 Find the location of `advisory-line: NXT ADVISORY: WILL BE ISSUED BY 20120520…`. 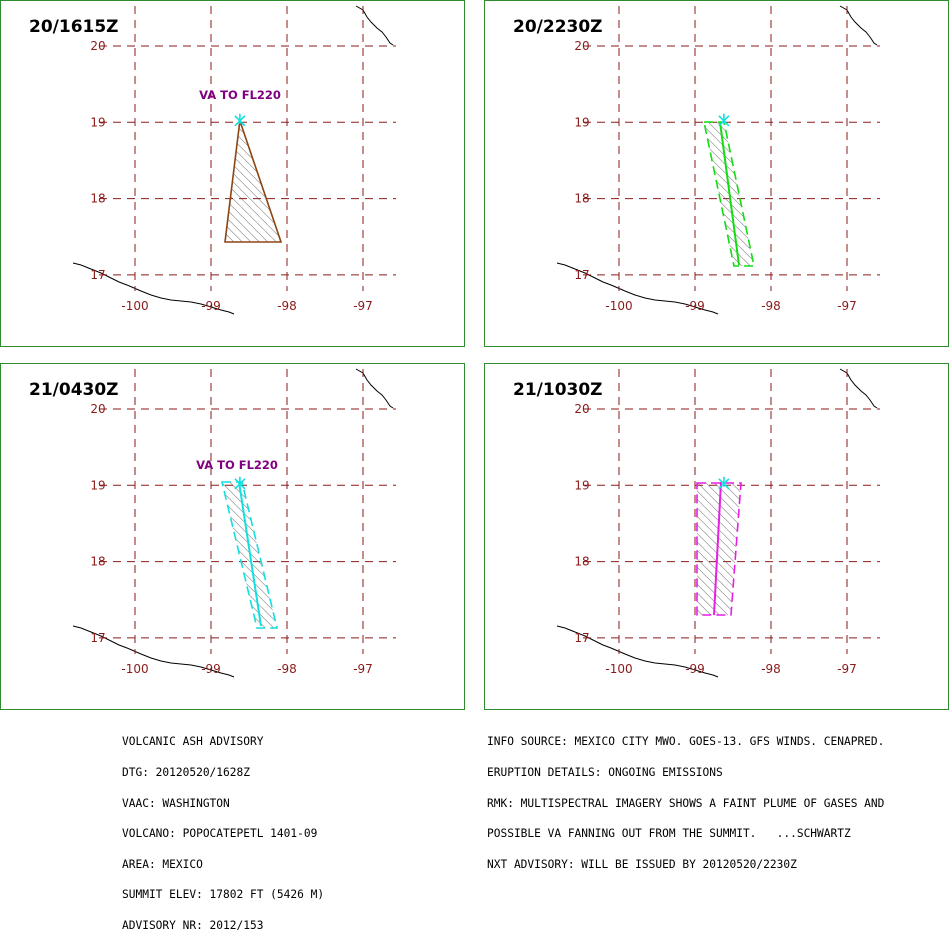

advisory-line: NXT ADVISORY: WILL BE ISSUED BY 20120520… is located at coordinates (642, 864).